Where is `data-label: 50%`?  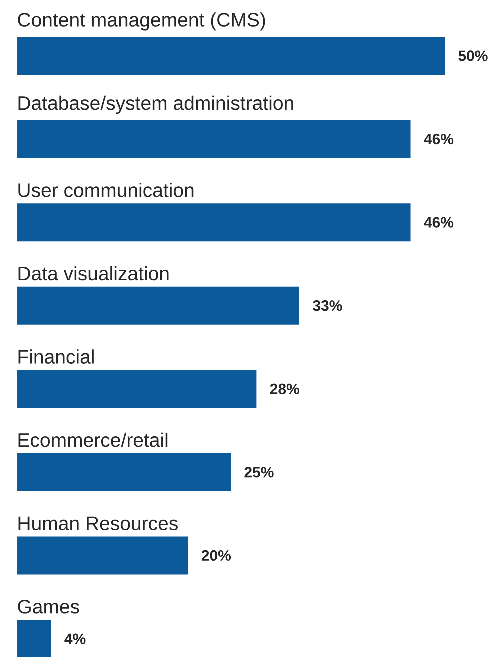 data-label: 50% is located at coordinates (473, 56).